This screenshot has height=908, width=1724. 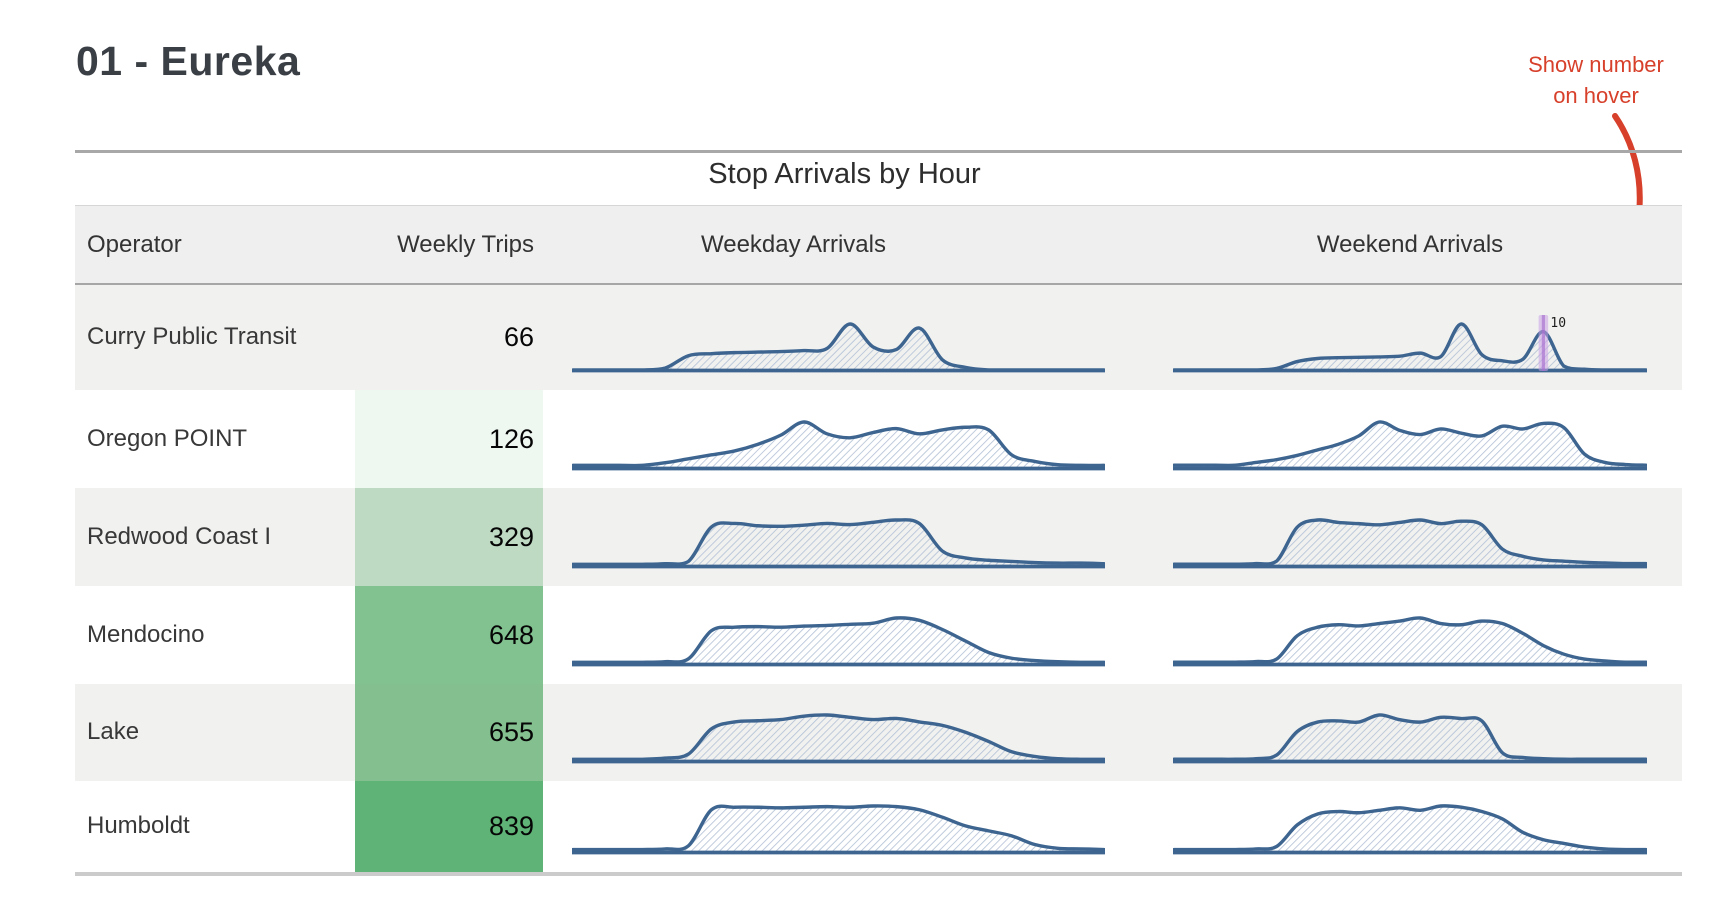 I want to click on weekend-sparkline: 10, so click(x=1410, y=343).